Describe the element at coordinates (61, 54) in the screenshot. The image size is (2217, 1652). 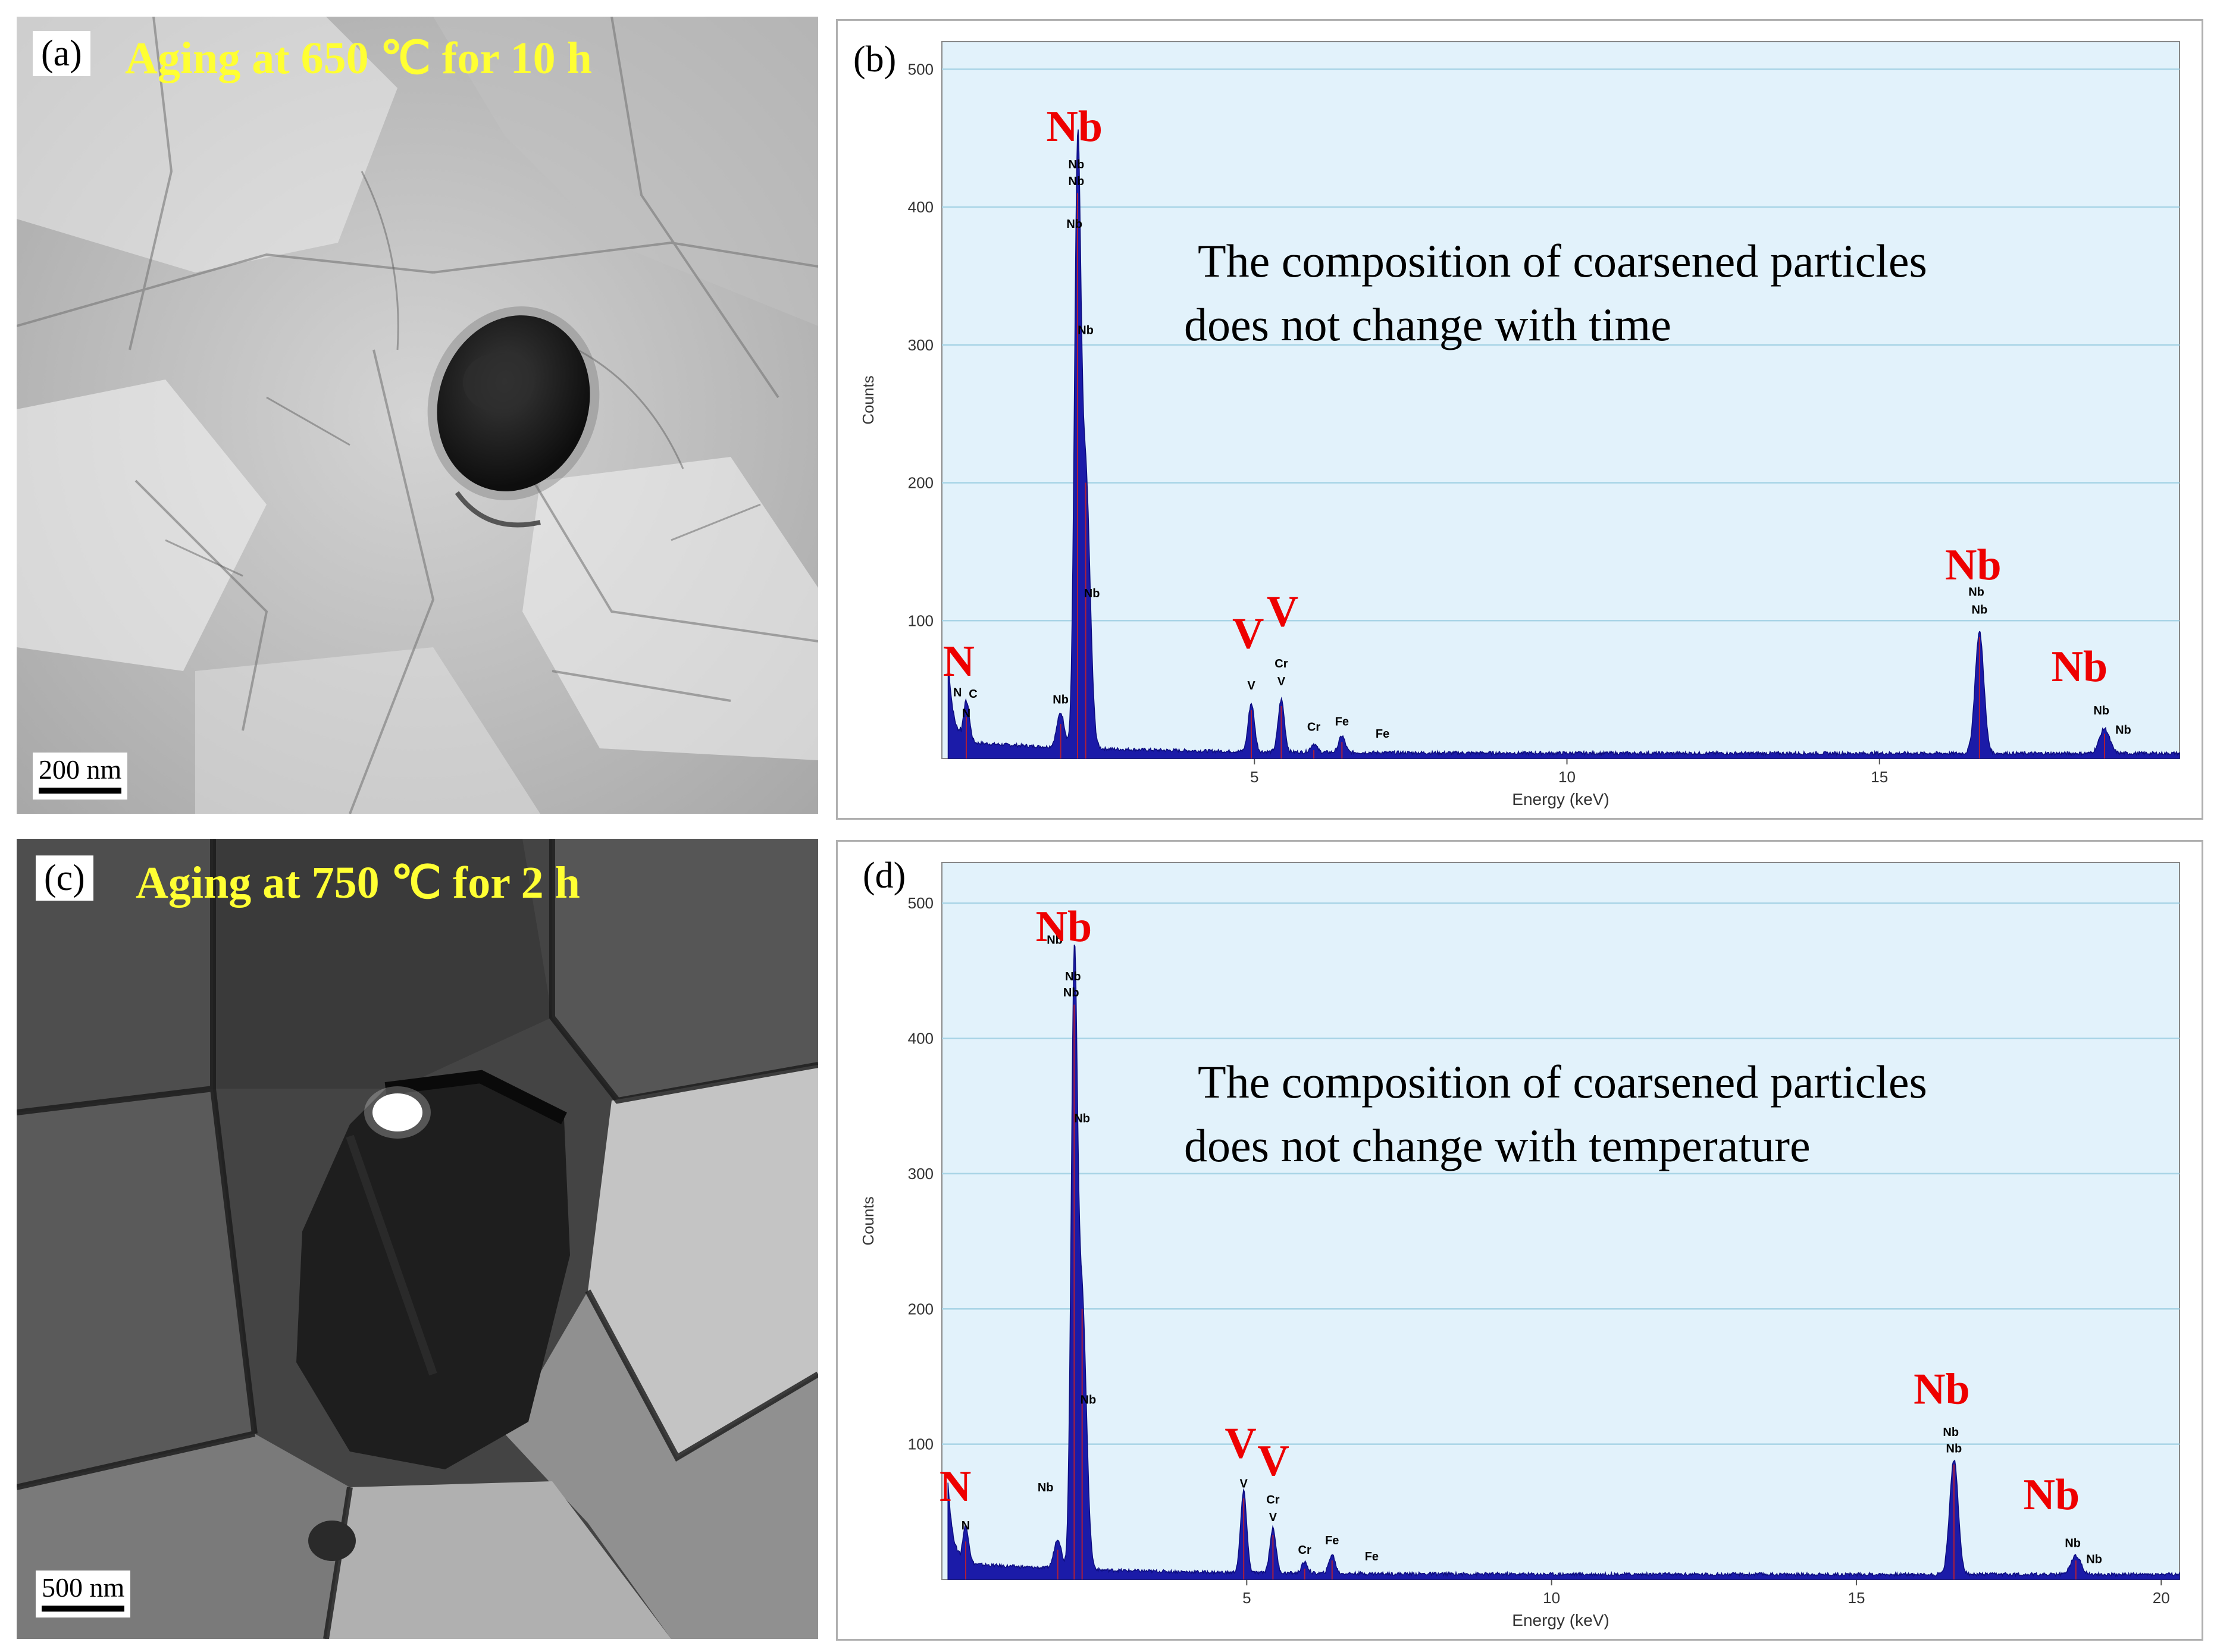
I see `panel-label-a: (a)` at that location.